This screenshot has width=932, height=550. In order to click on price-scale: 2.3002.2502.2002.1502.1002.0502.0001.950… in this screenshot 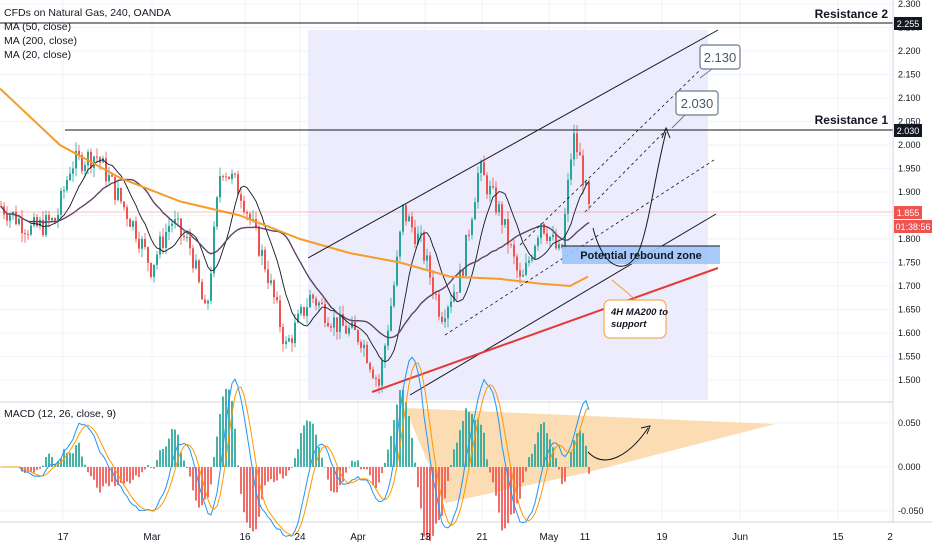, I will do `click(909, 192)`.